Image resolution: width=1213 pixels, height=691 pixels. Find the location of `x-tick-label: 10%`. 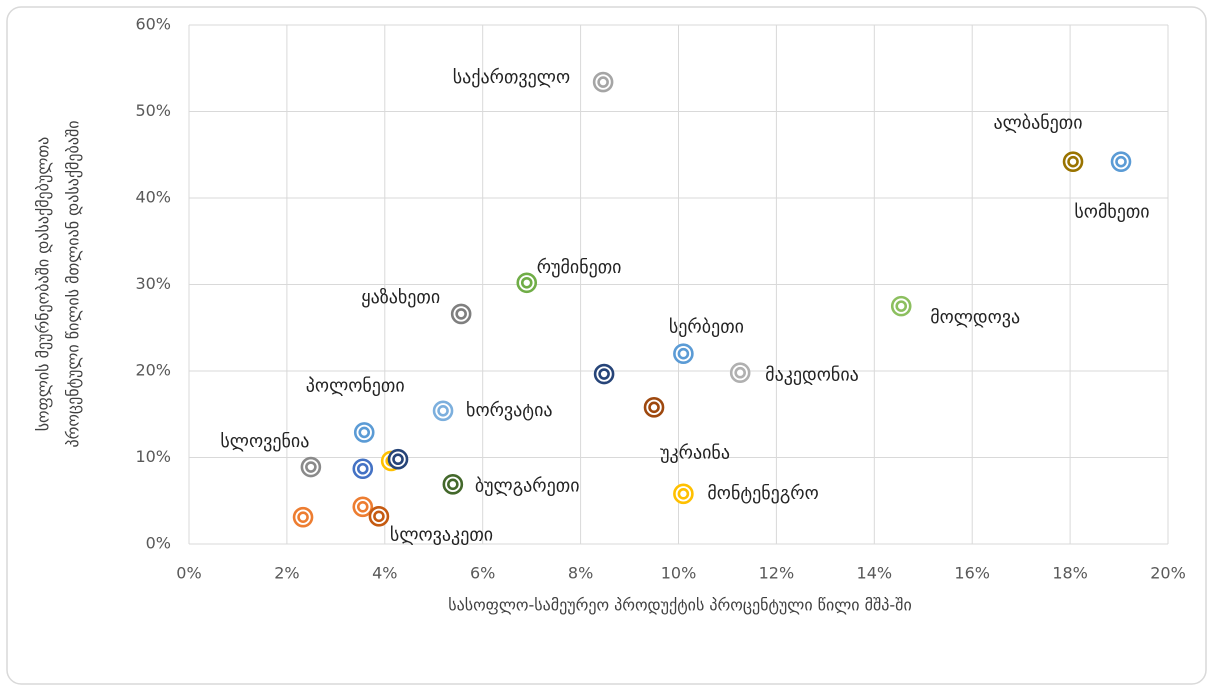

x-tick-label: 10% is located at coordinates (679, 573).